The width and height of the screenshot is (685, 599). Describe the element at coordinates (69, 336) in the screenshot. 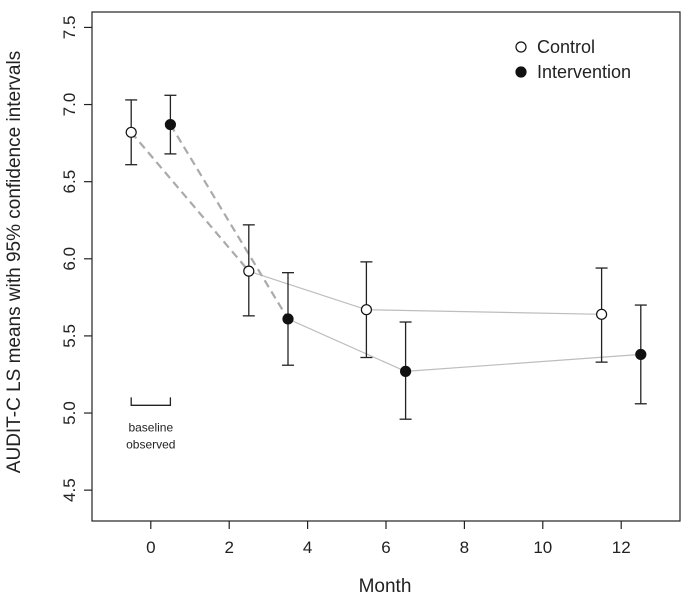

I see `y-tick-label: 5.5` at that location.